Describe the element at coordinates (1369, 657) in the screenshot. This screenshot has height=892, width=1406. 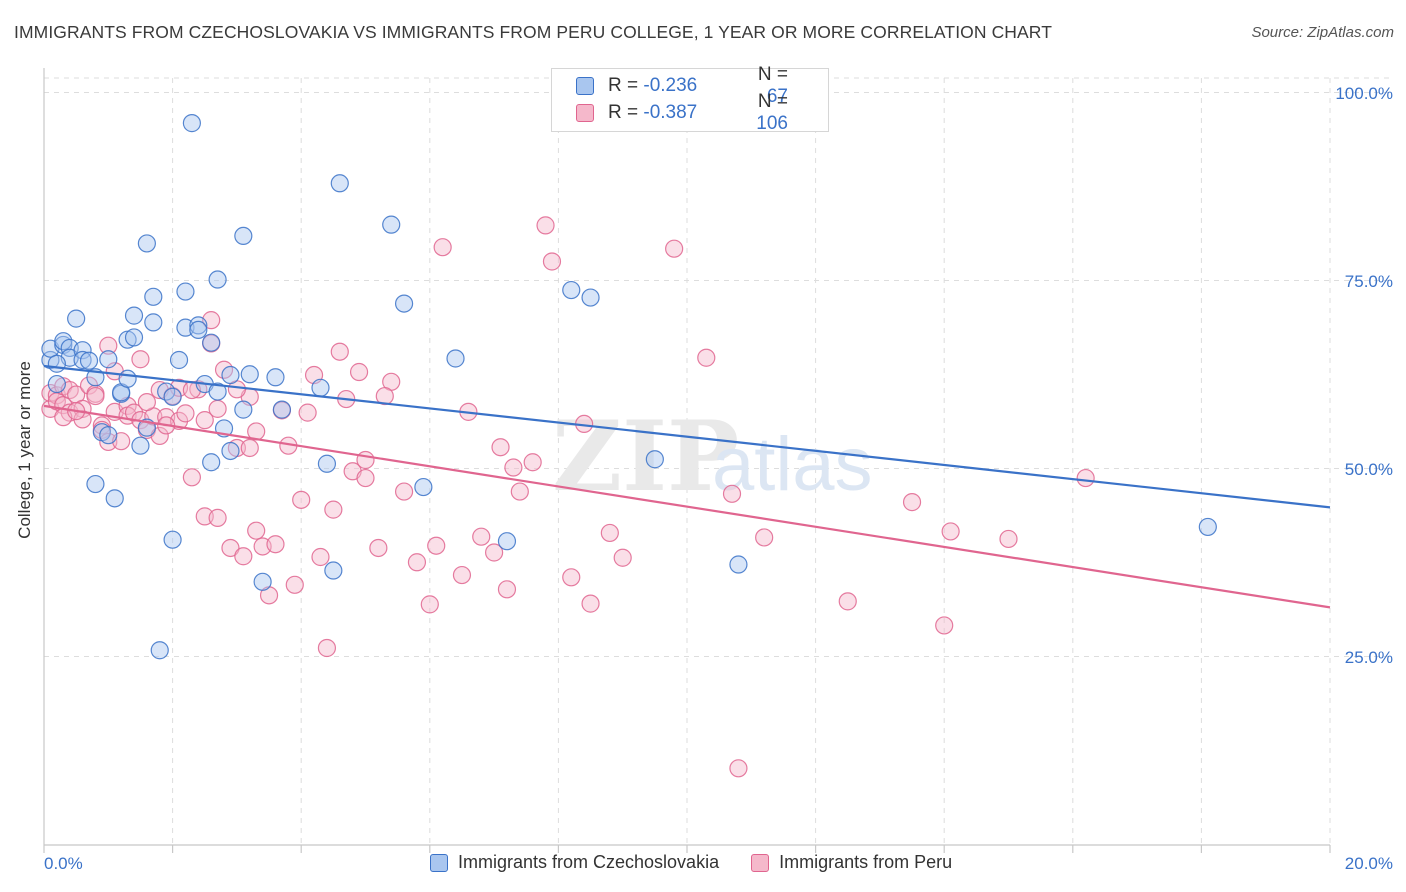
I see `y-tick-label: 25.0%` at that location.